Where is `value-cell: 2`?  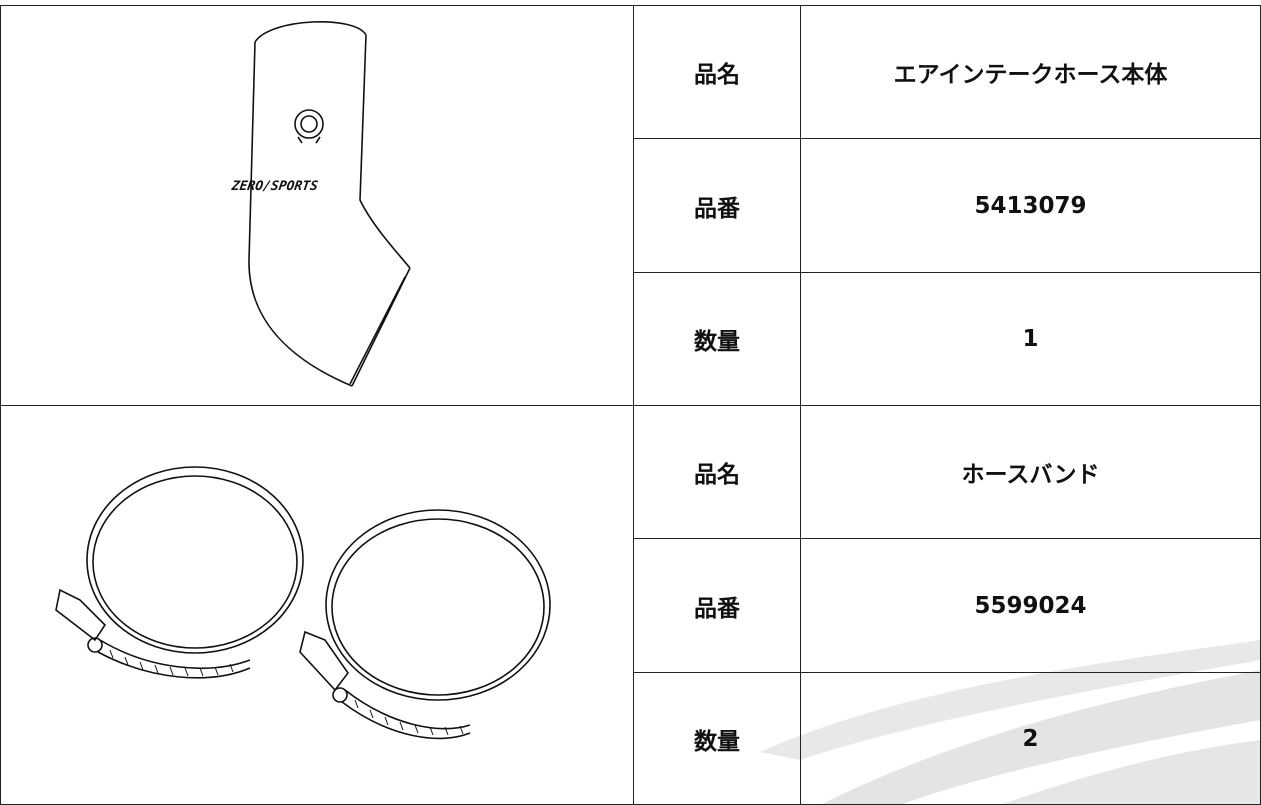 value-cell: 2 is located at coordinates (1030, 738).